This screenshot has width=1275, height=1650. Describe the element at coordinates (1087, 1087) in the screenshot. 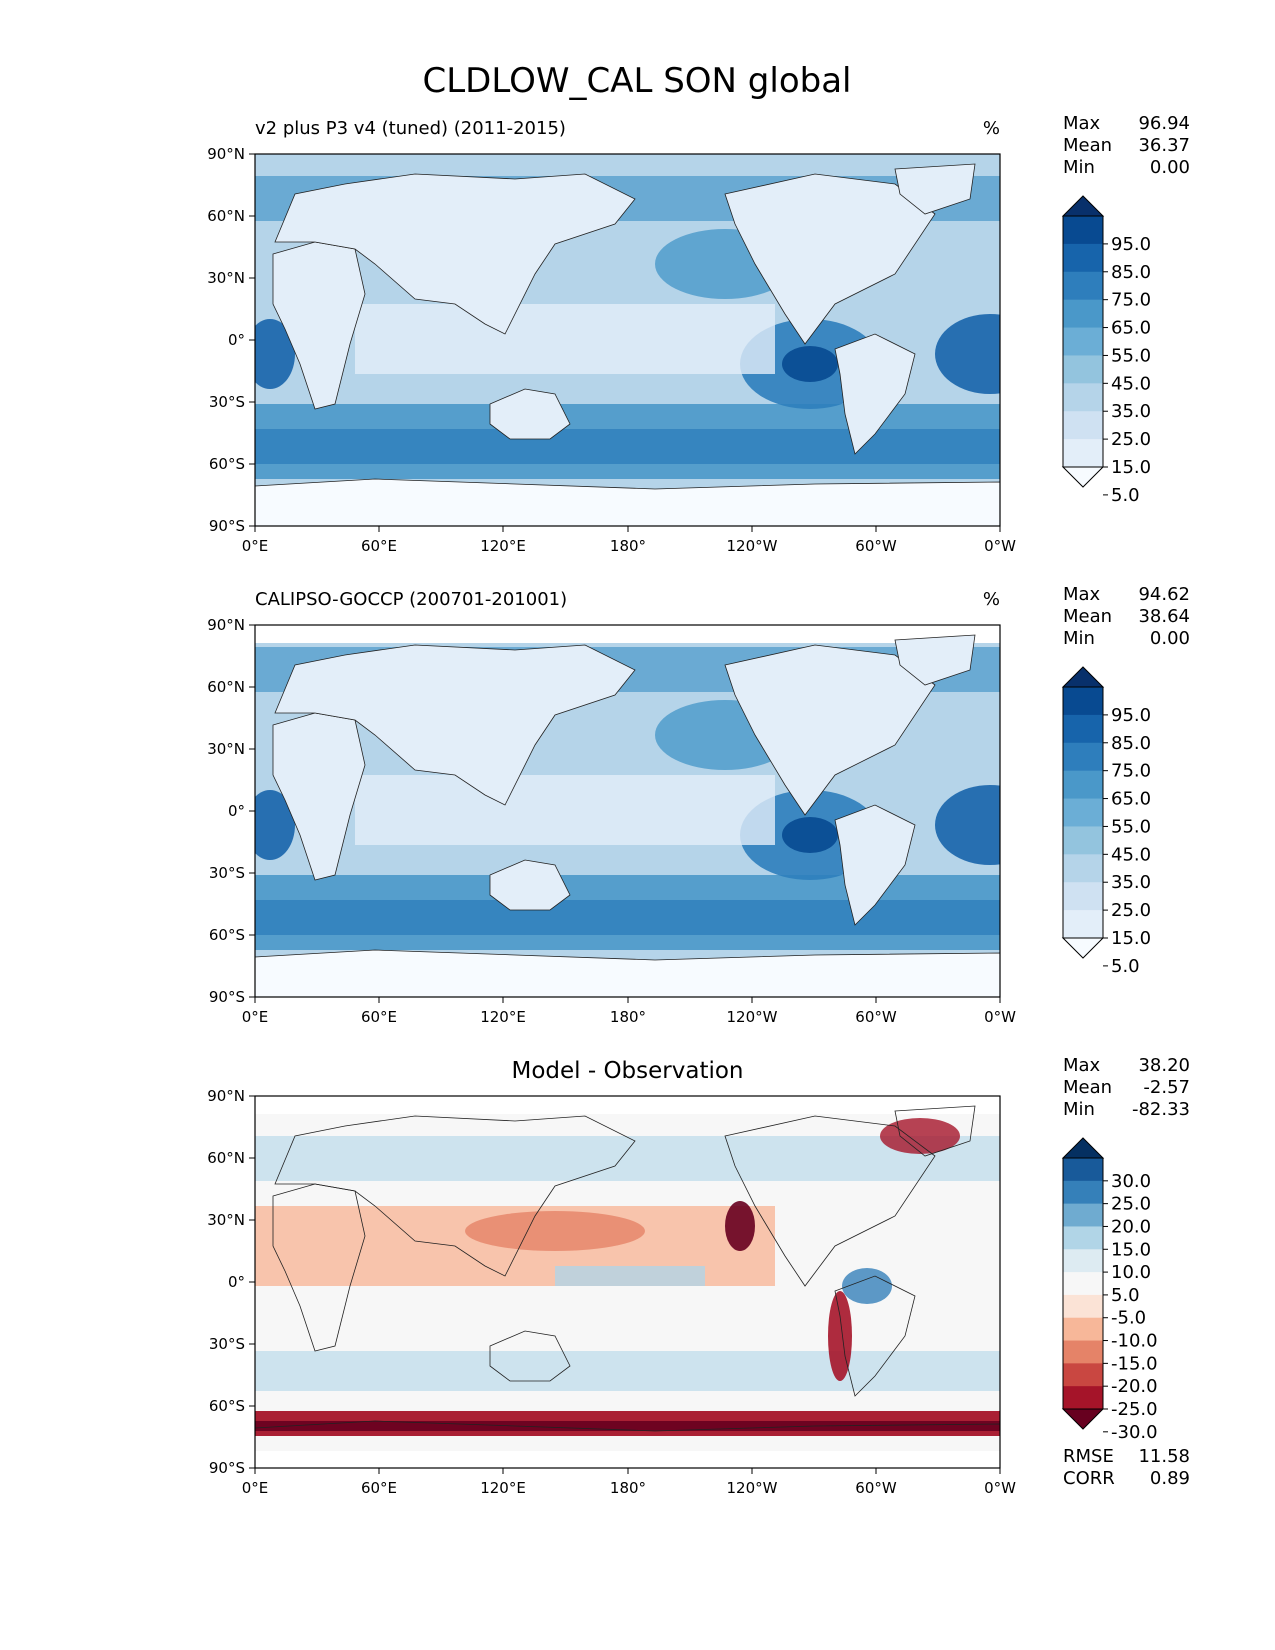

I see `stat-label: Mean` at that location.